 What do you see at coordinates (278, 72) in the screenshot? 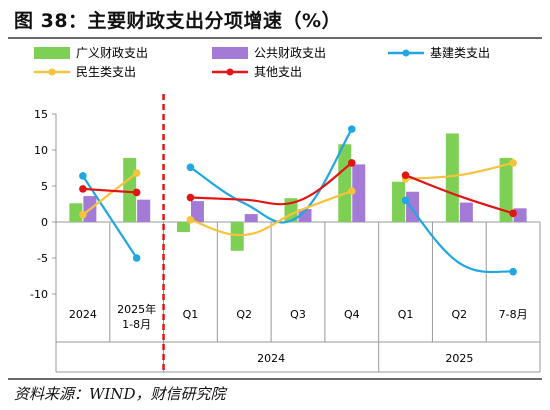
I see `legend-label-5: 其他支出` at bounding box center [278, 72].